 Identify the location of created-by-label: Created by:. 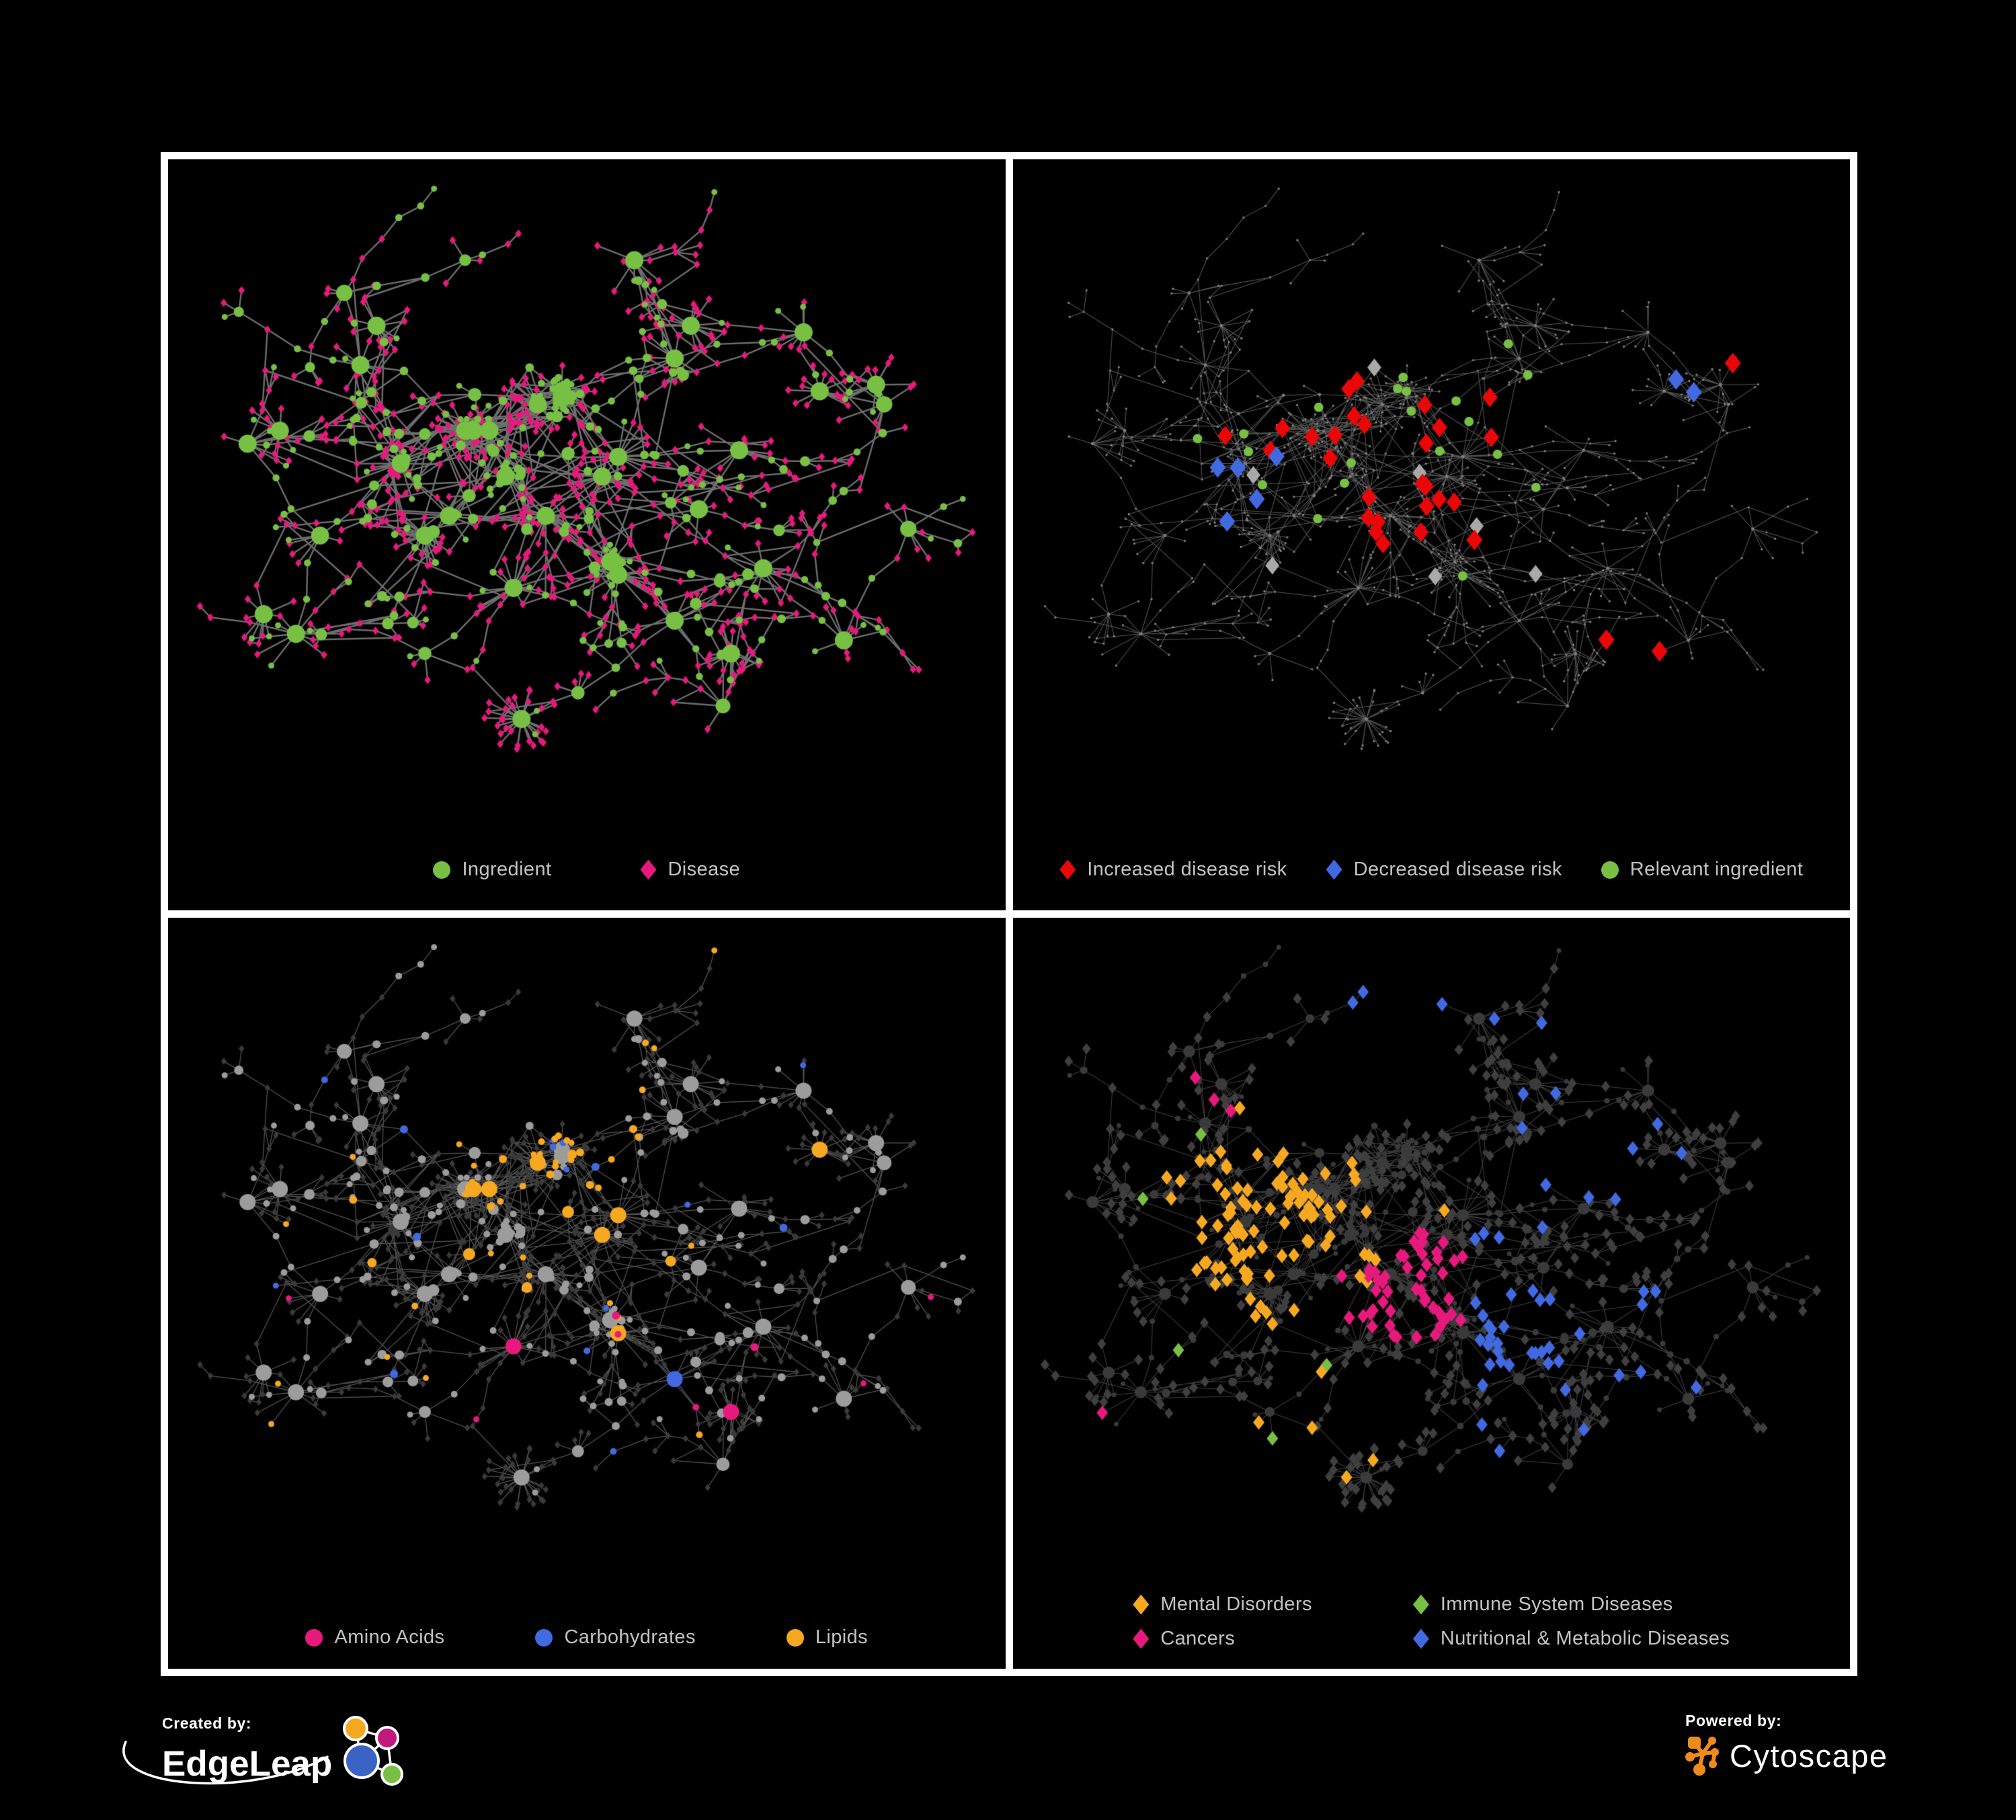
(207, 1723).